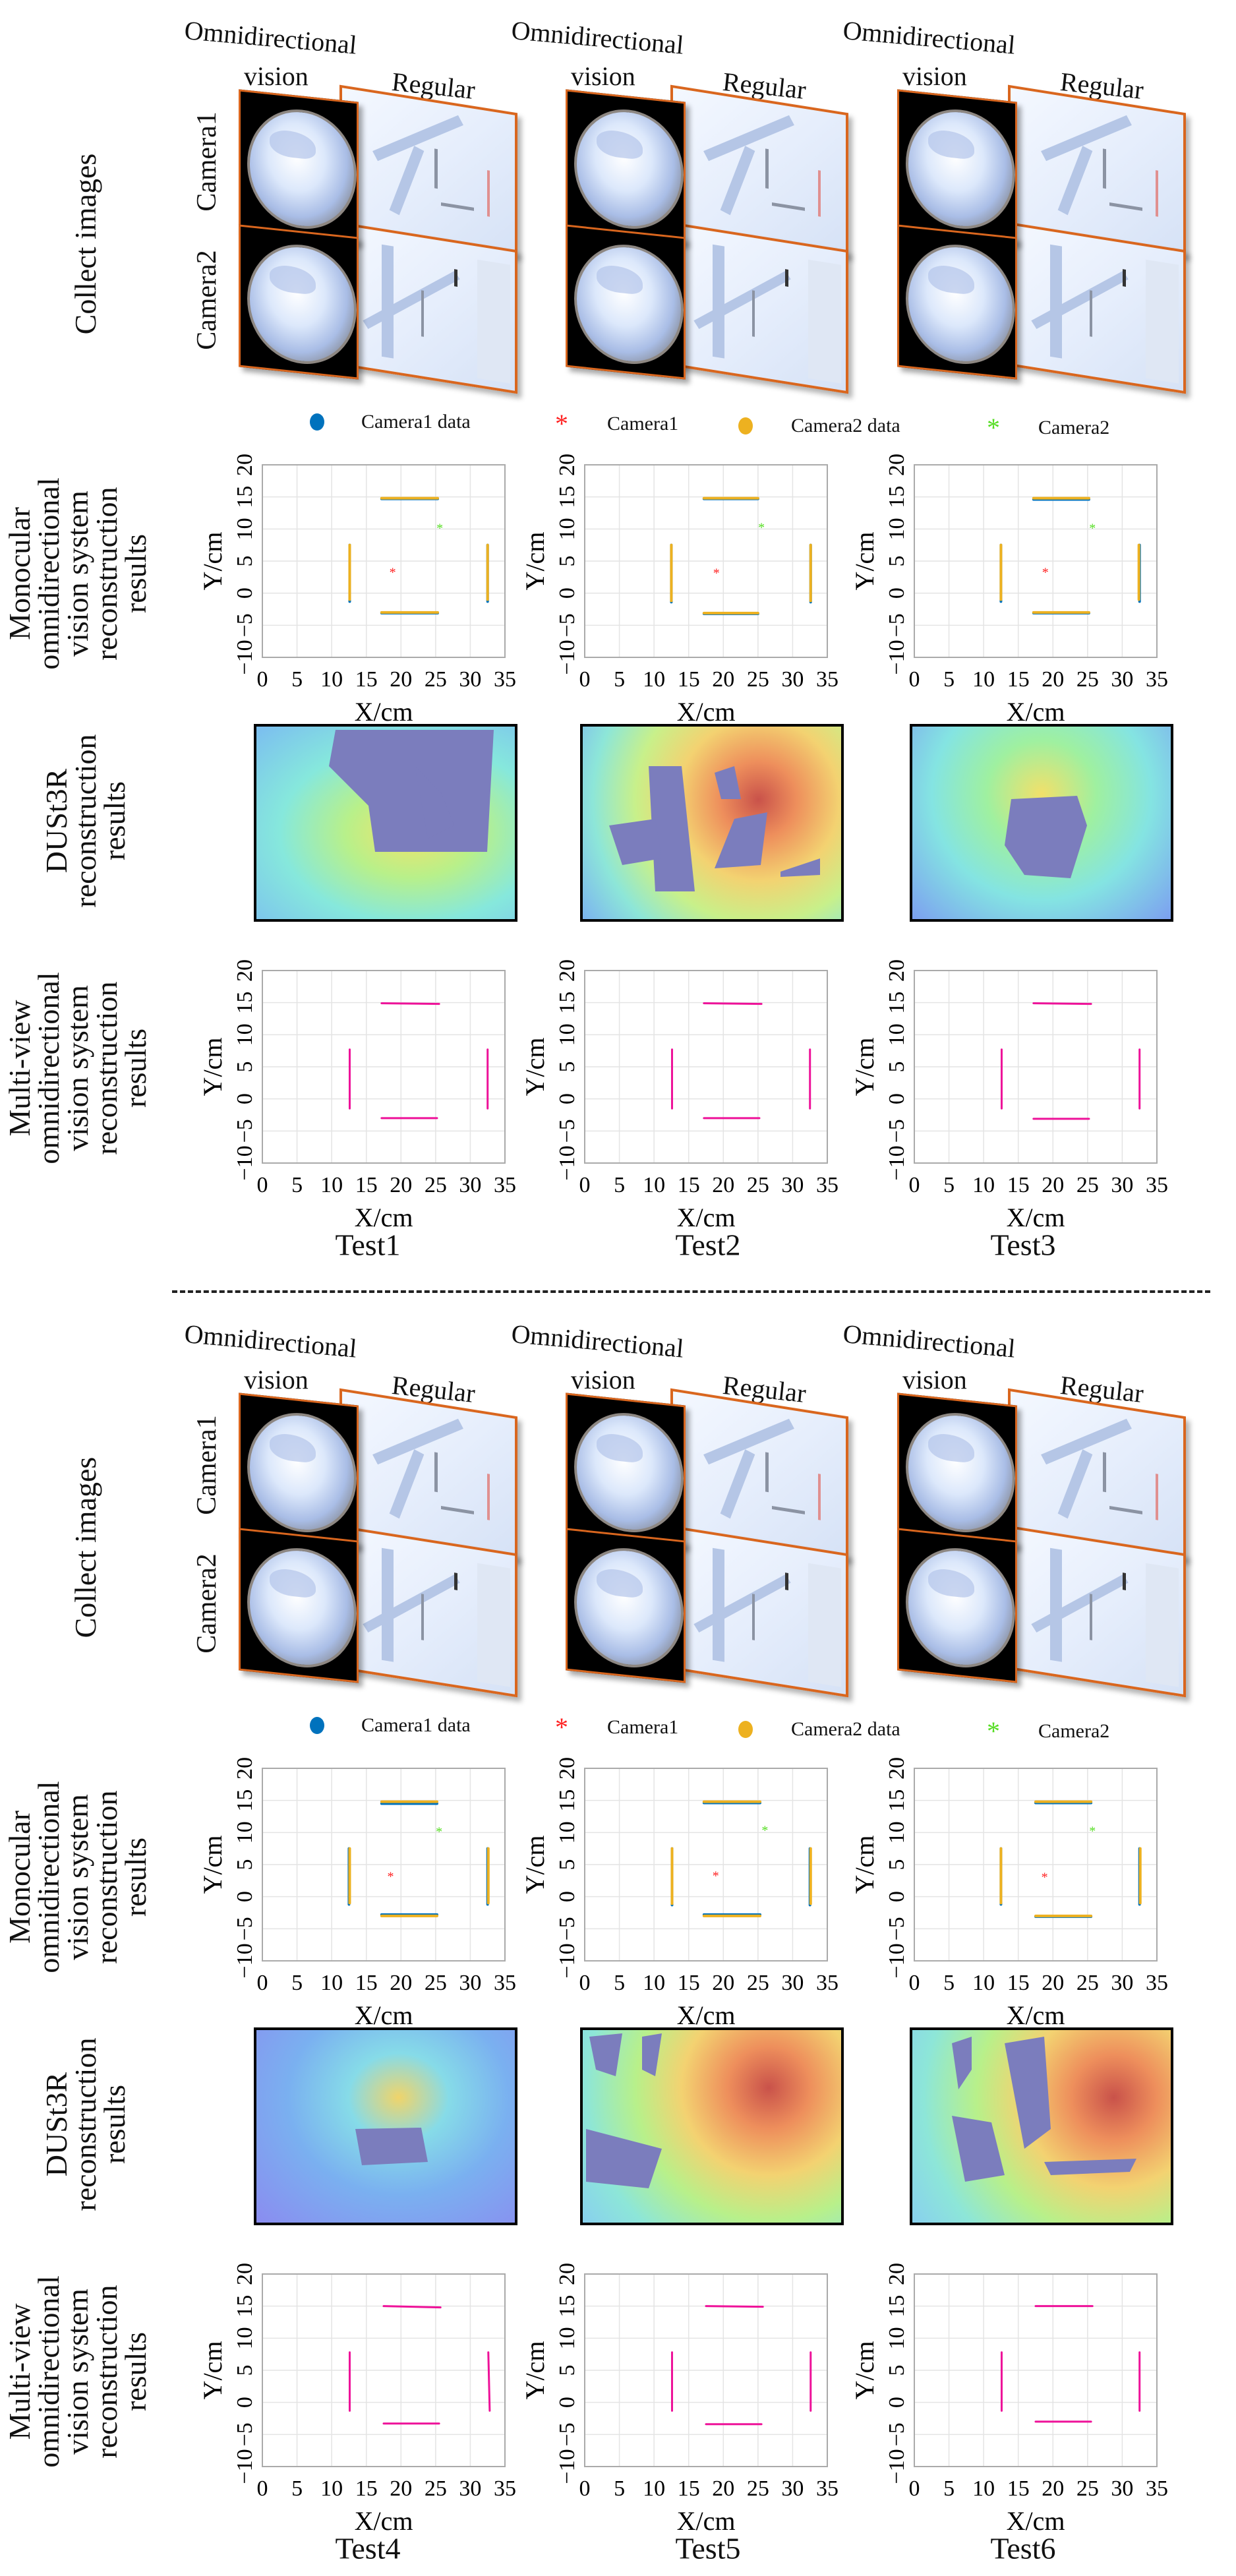  What do you see at coordinates (271, 1340) in the screenshot?
I see `header-omnidirectional: Omnidirectional` at bounding box center [271, 1340].